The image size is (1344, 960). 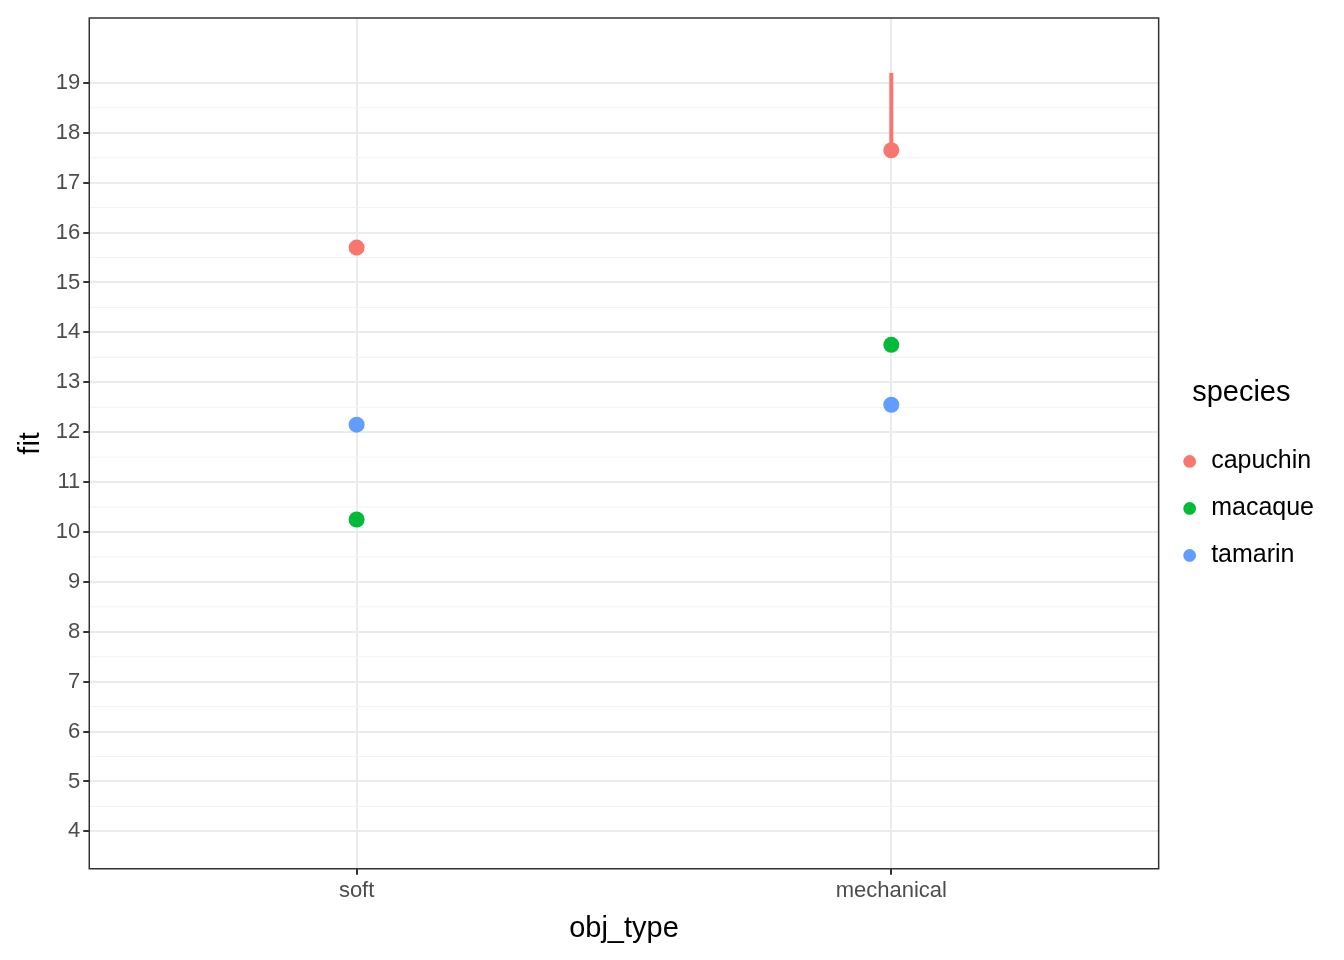 I want to click on legend-title: species, so click(x=1241, y=390).